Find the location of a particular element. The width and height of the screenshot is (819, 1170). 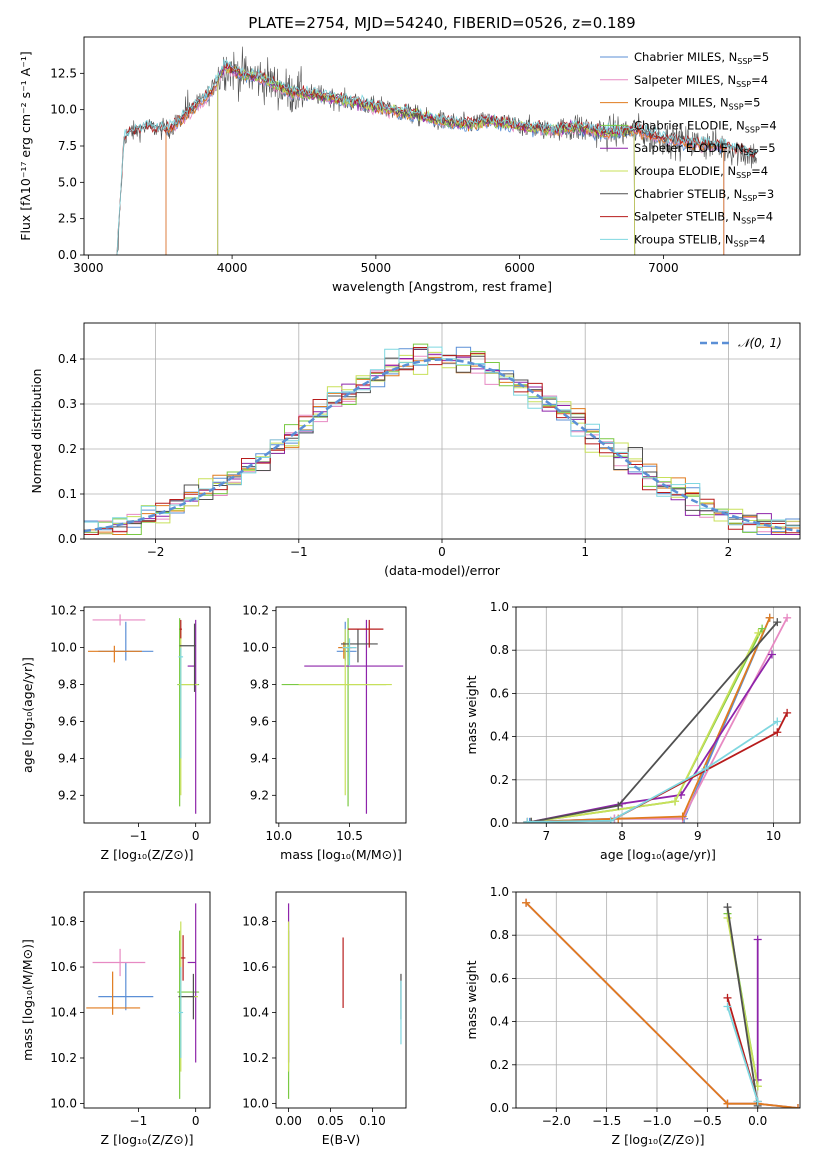

series-chabrier-elodie is located at coordinates (646, 725).